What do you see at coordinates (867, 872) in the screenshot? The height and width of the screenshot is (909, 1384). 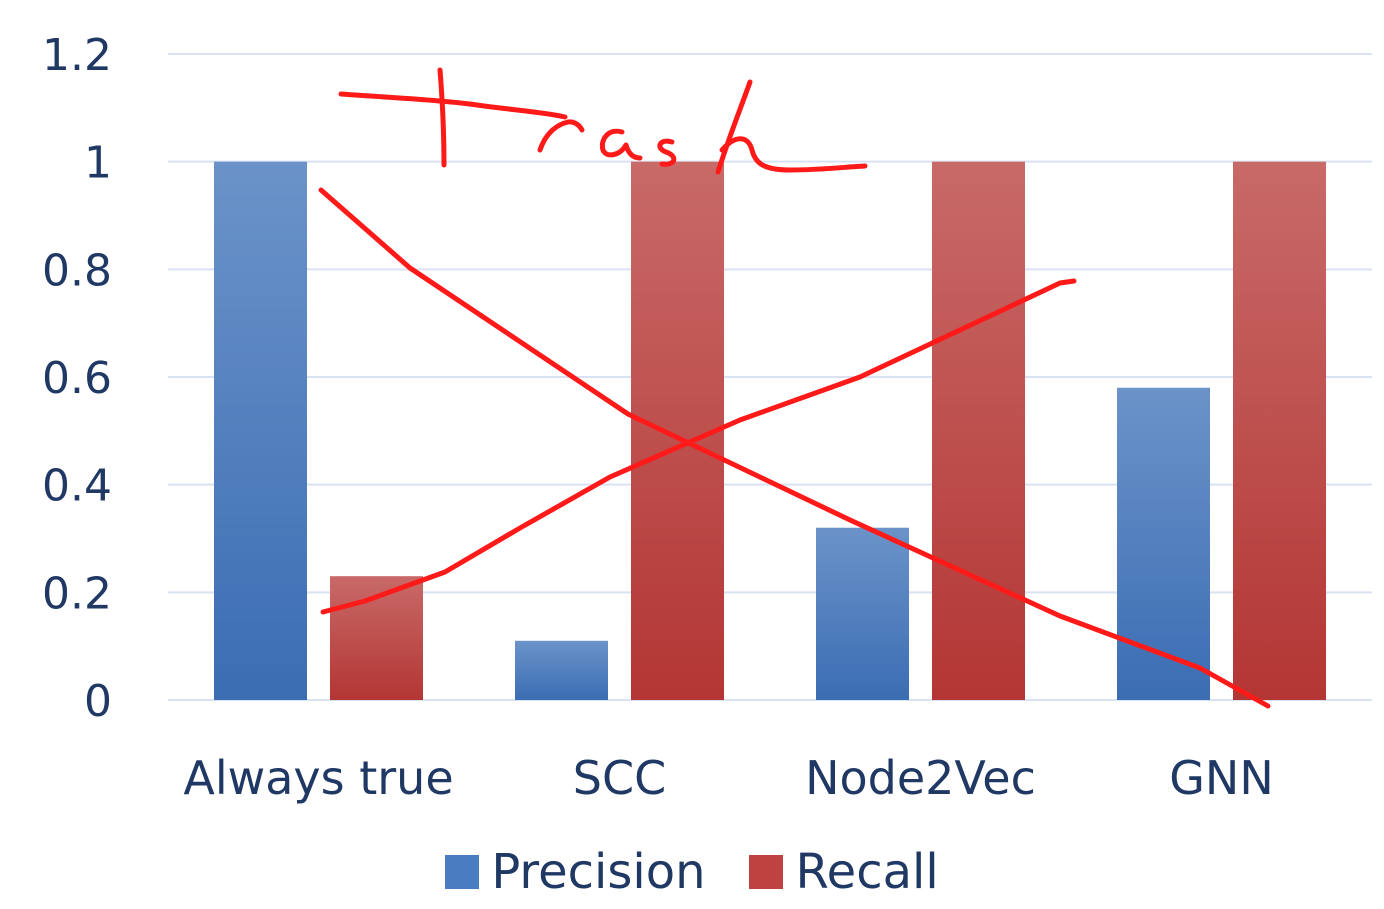 I see `legend-label-recall: Recall` at bounding box center [867, 872].